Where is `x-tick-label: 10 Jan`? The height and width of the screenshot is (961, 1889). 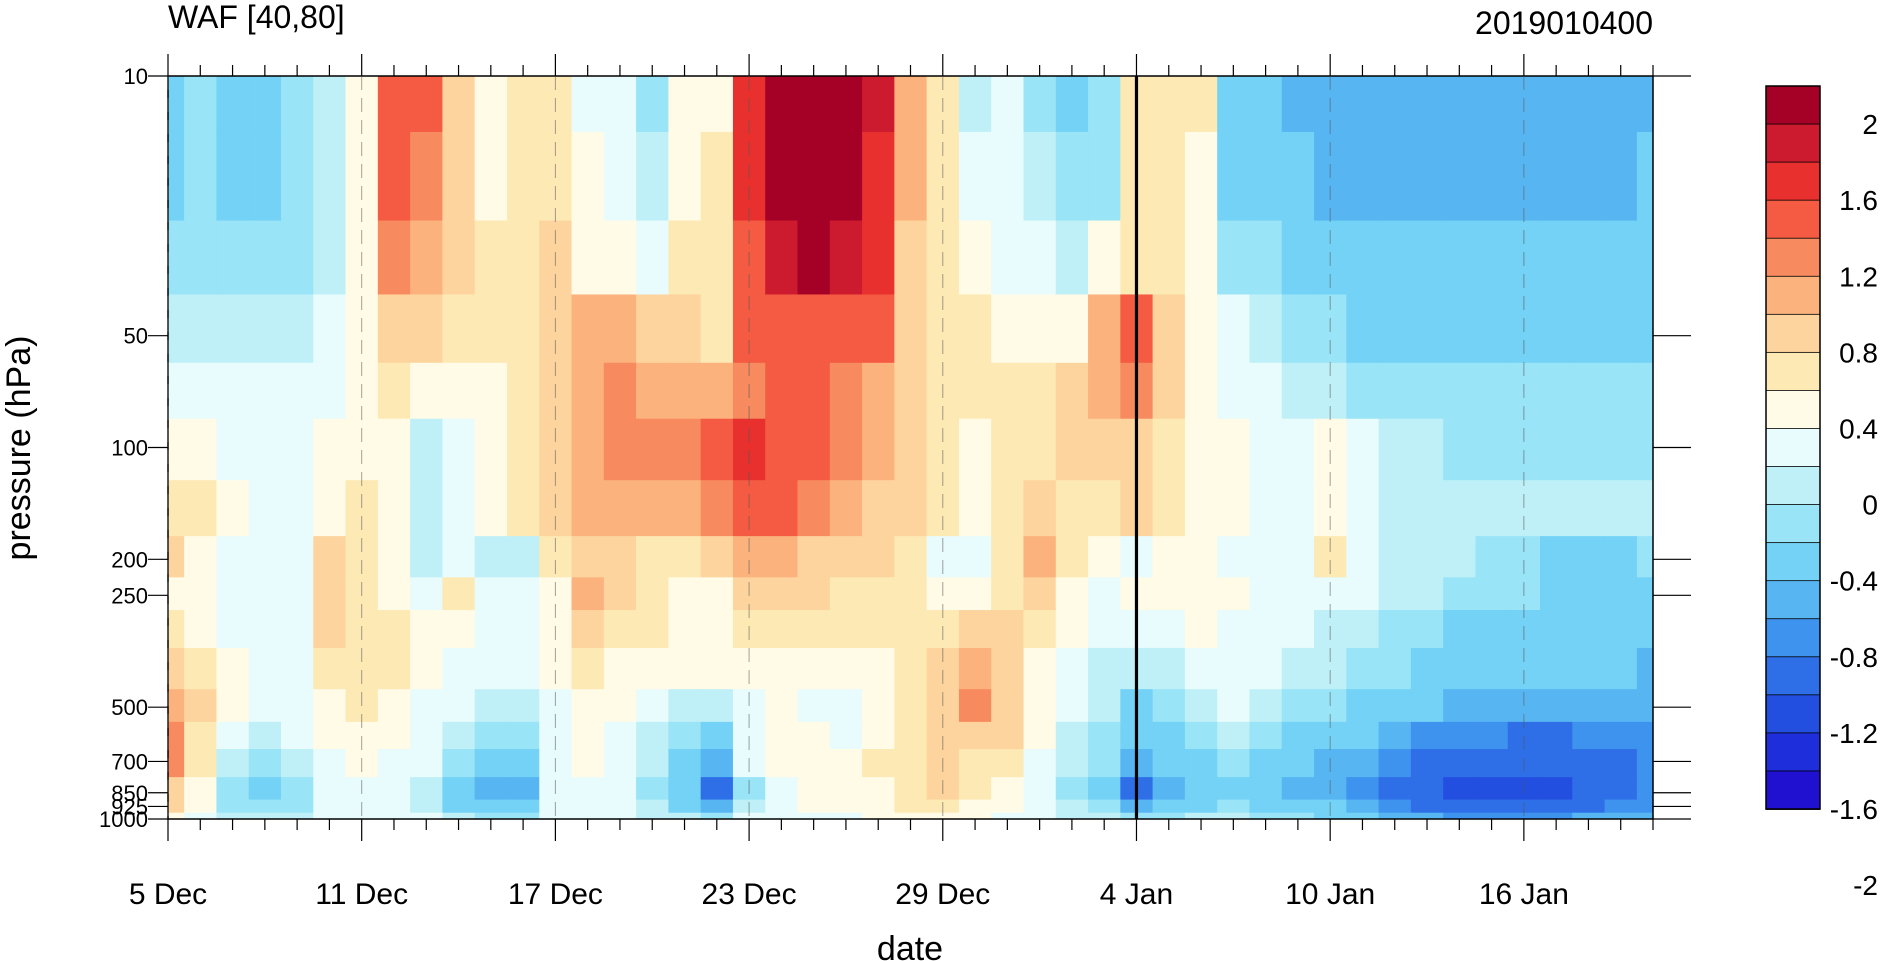 x-tick-label: 10 Jan is located at coordinates (1330, 894).